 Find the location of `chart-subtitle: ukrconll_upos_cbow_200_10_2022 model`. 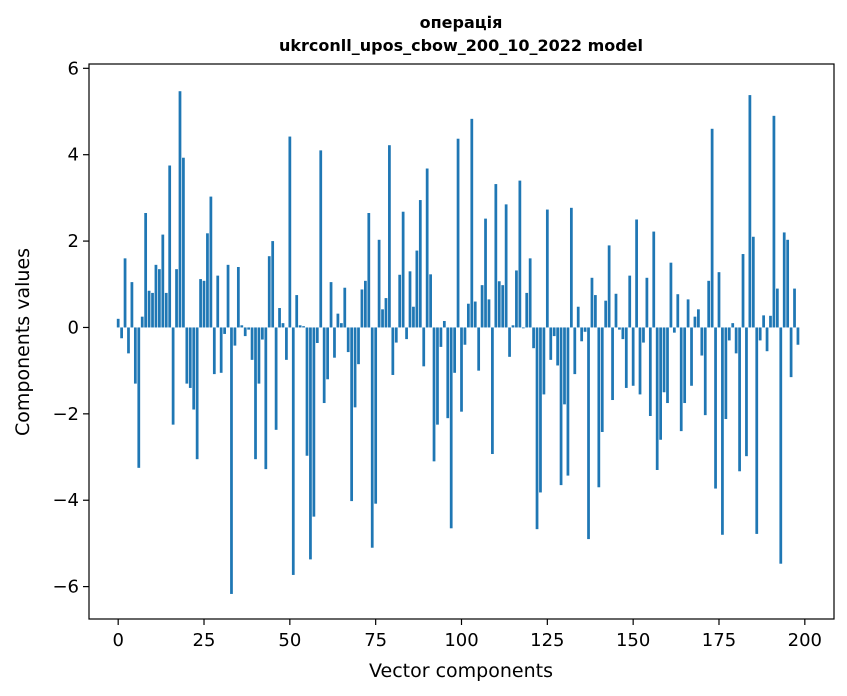

chart-subtitle: ukrconll_upos_cbow_200_10_2022 model is located at coordinates (461, 45).